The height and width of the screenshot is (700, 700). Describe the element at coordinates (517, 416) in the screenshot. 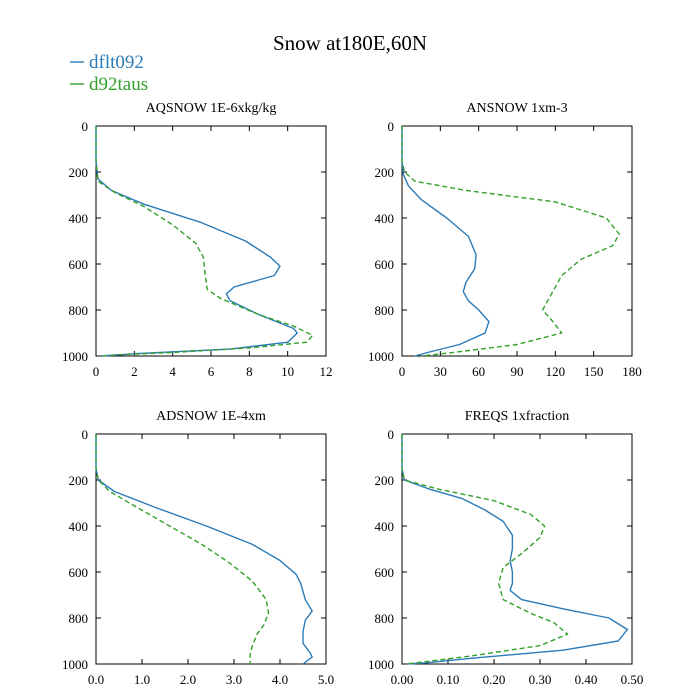

I see `panel-title: FREQS 1xfraction` at that location.